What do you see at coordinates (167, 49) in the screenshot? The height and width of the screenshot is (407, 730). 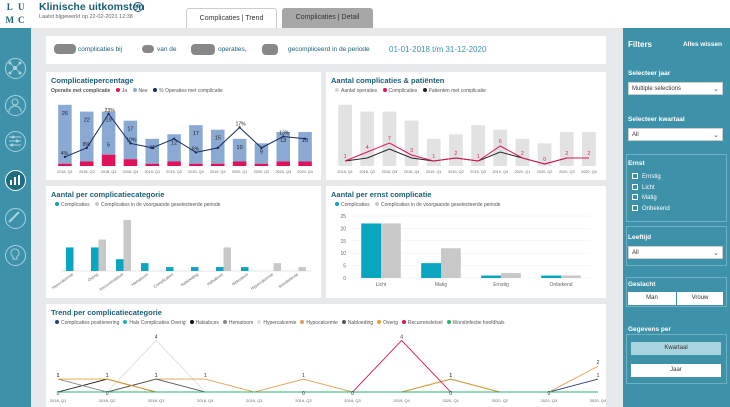 I see `summary-text: van de` at bounding box center [167, 49].